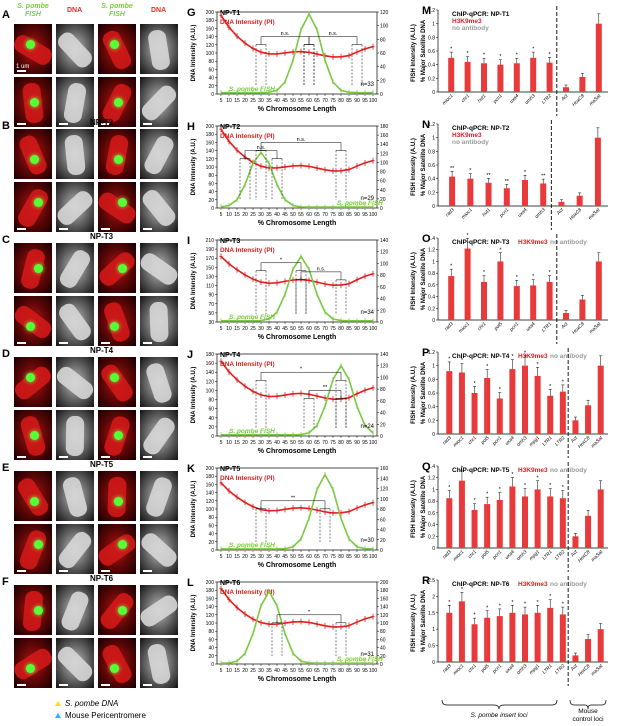 Image resolution: width=617 pixels, height=726 pixels. I want to click on category-label: maSat, so click(595, 328).